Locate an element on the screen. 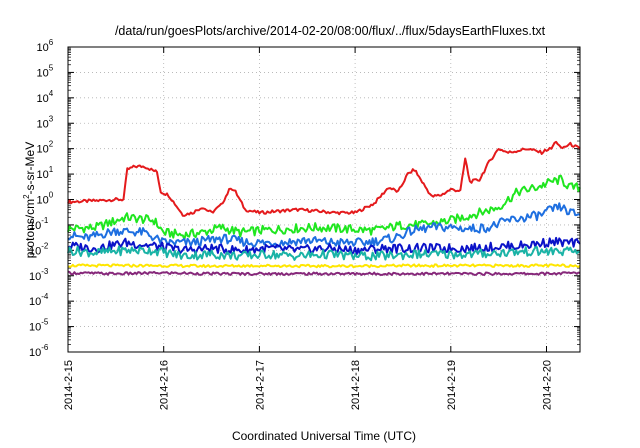 The image size is (640, 448). y-tick-label: 10⁻¹ is located at coordinates (39, 224).